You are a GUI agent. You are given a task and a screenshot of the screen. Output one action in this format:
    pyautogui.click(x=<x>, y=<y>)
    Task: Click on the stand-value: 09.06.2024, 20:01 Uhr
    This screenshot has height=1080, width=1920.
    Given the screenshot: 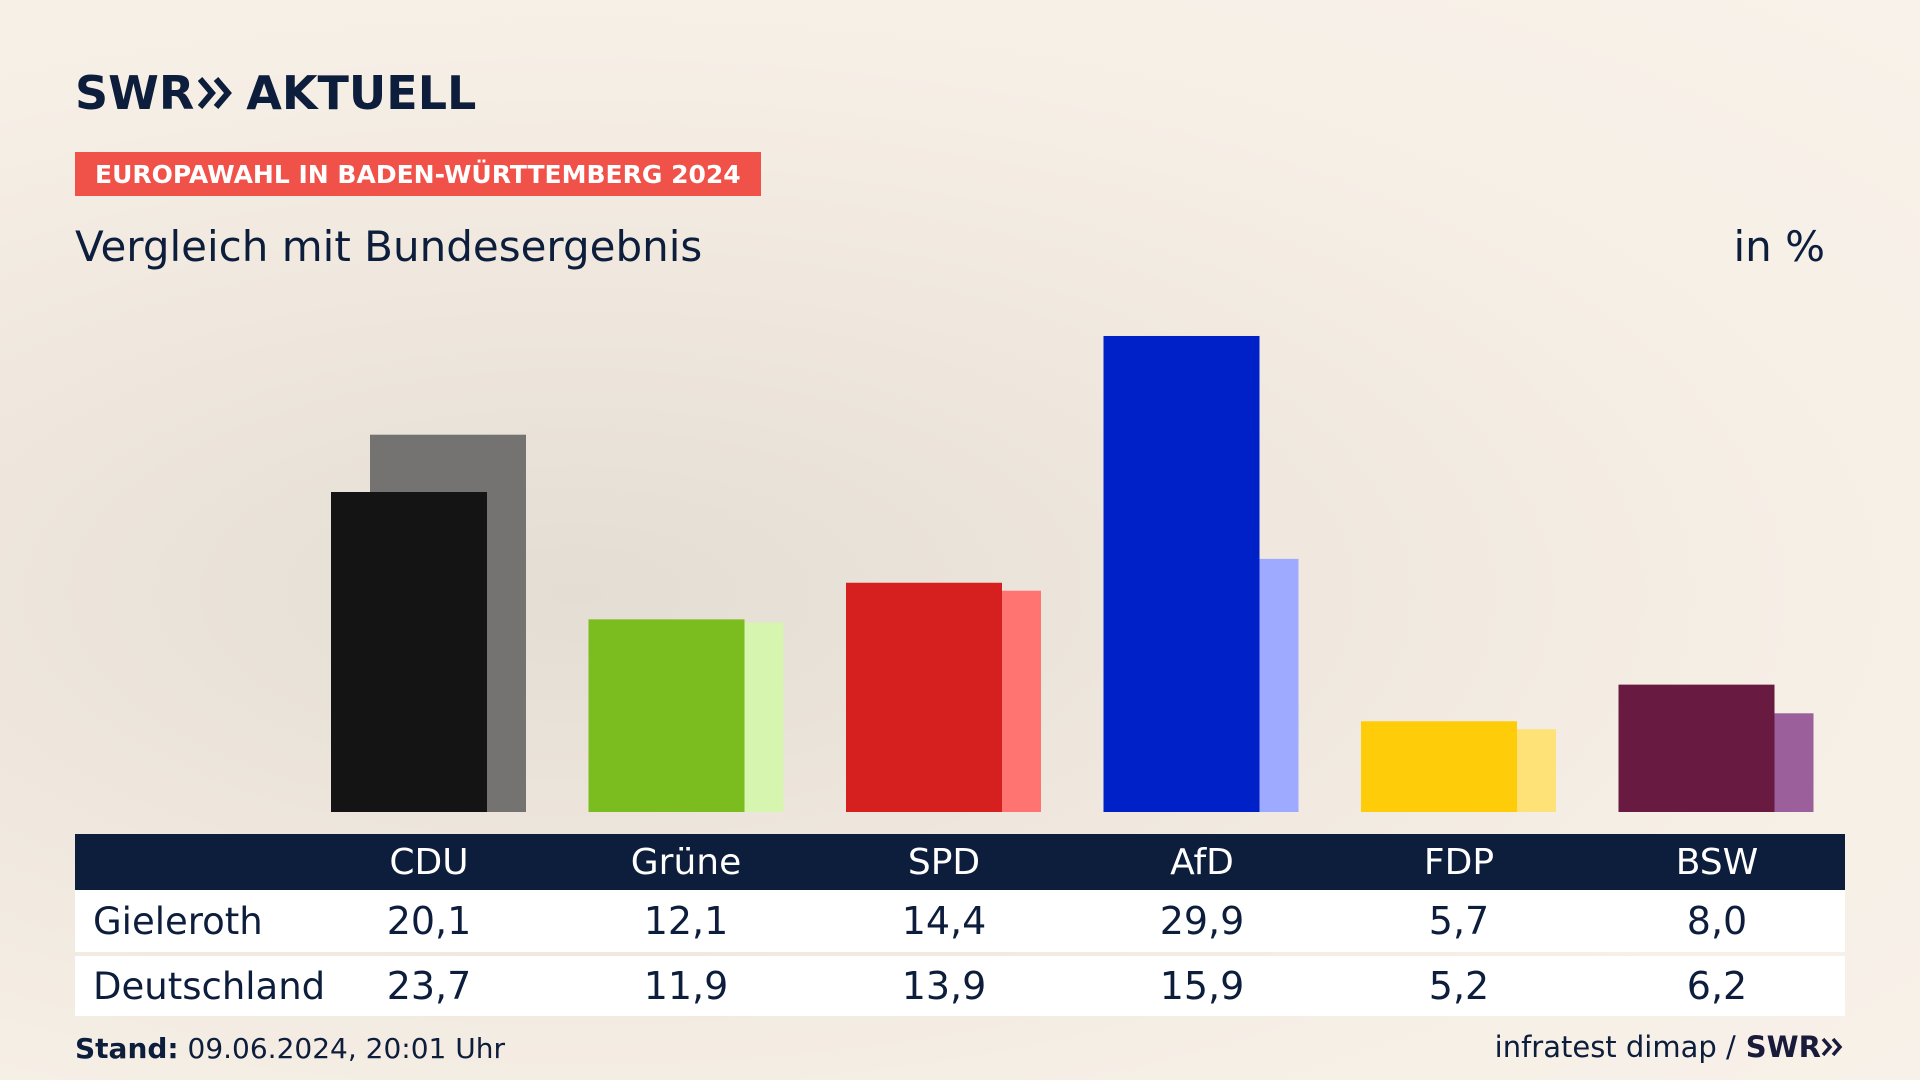 What is the action you would take?
    pyautogui.click(x=341, y=1048)
    